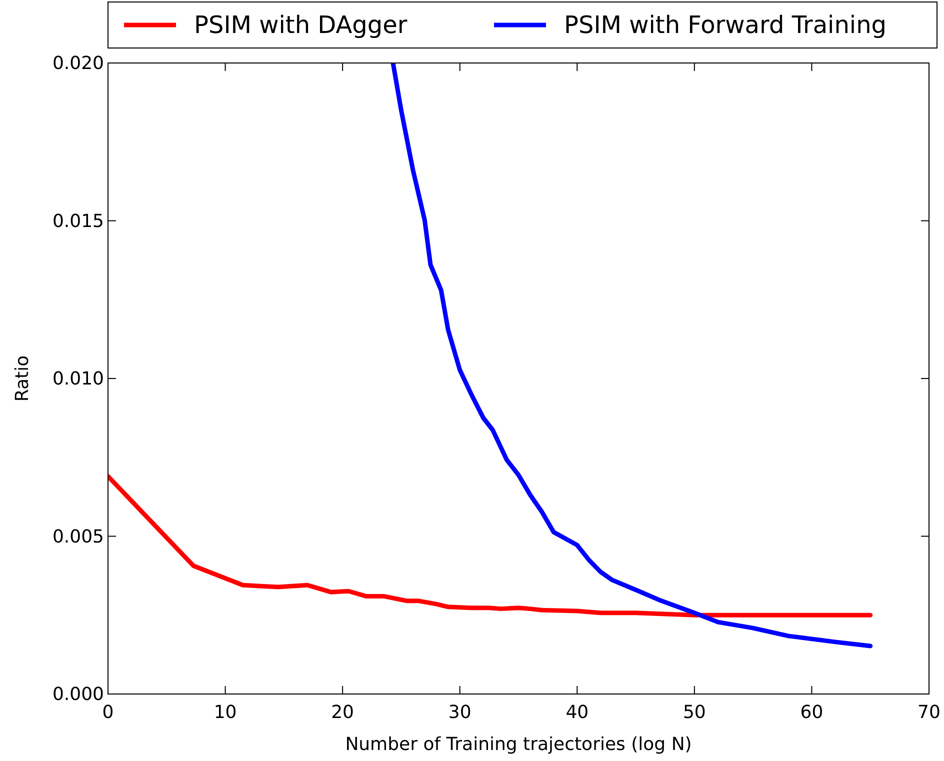 The image size is (944, 761). What do you see at coordinates (78, 537) in the screenshot?
I see `y-tick-label: 0.005` at bounding box center [78, 537].